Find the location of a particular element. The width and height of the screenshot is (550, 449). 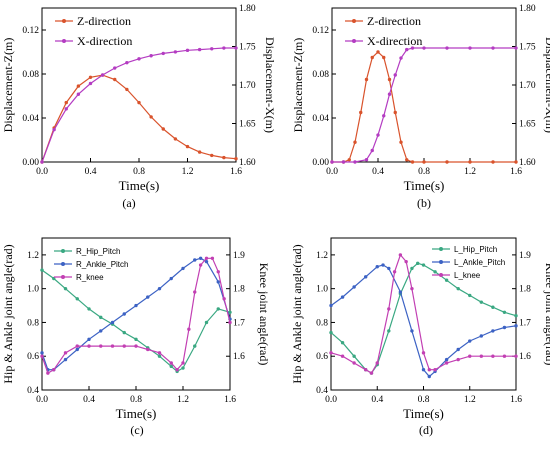

y-tick-label: 1.2 is located at coordinates (322, 256).